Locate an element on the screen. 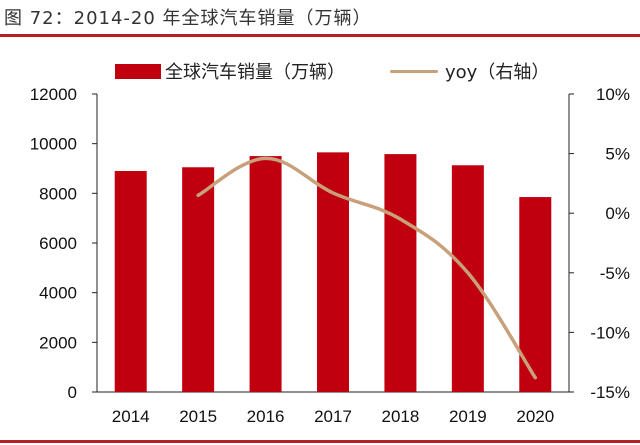 This screenshot has width=640, height=445. x-axis-labels: 2014 2015 2016 2017 2018 2019 2020 is located at coordinates (333, 416).